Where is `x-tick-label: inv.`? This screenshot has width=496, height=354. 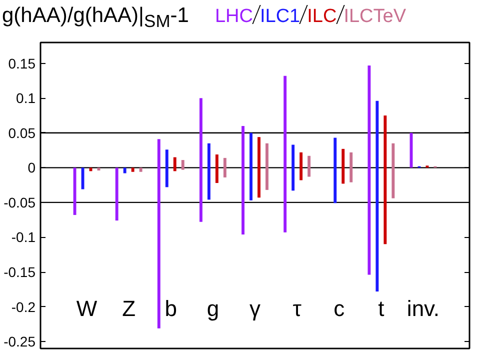
x-tick-label: inv. is located at coordinates (423, 309).